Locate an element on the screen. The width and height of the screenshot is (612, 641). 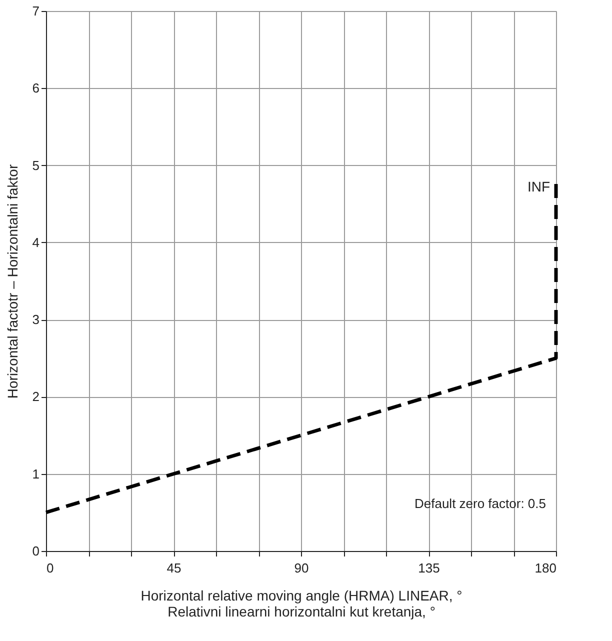
x-tick-label: 0 is located at coordinates (50, 568).